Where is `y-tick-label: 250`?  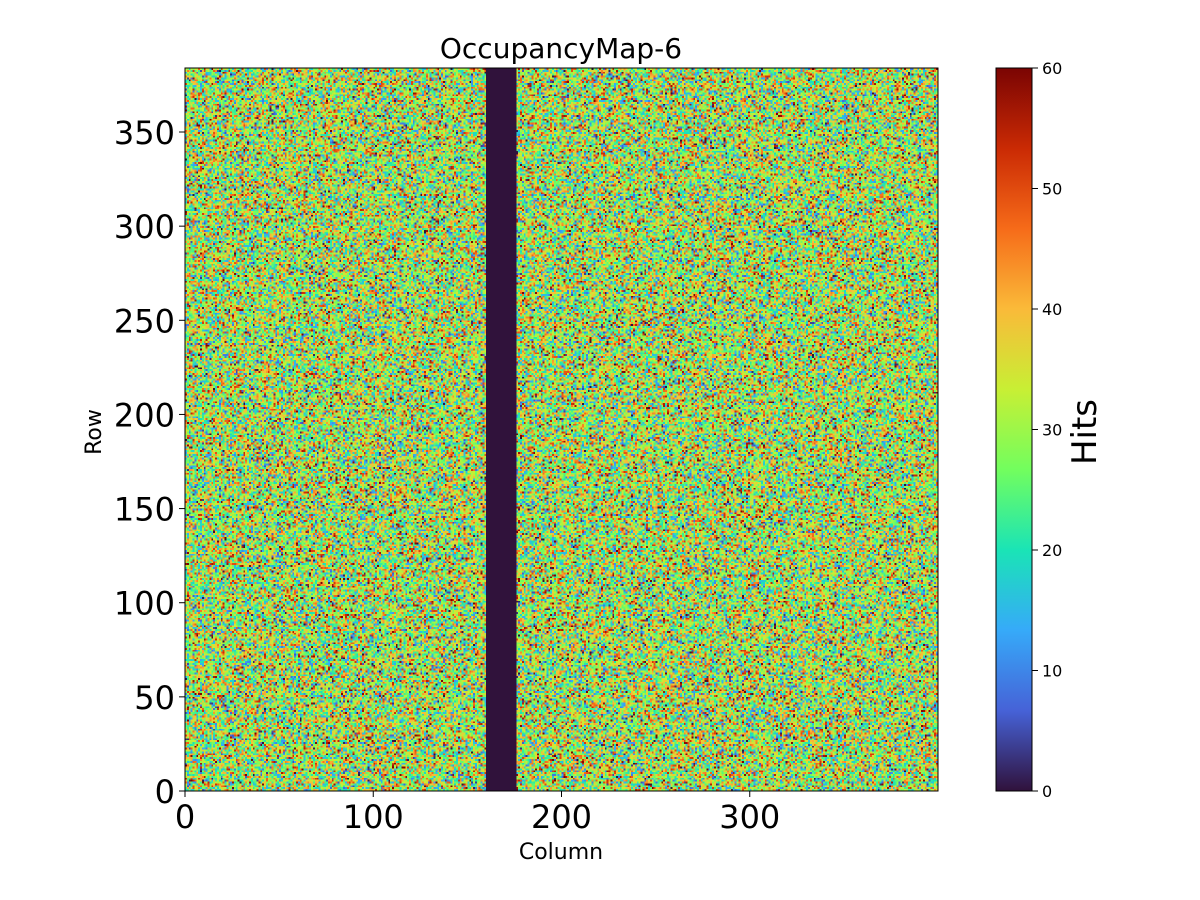 y-tick-label: 250 is located at coordinates (144, 321).